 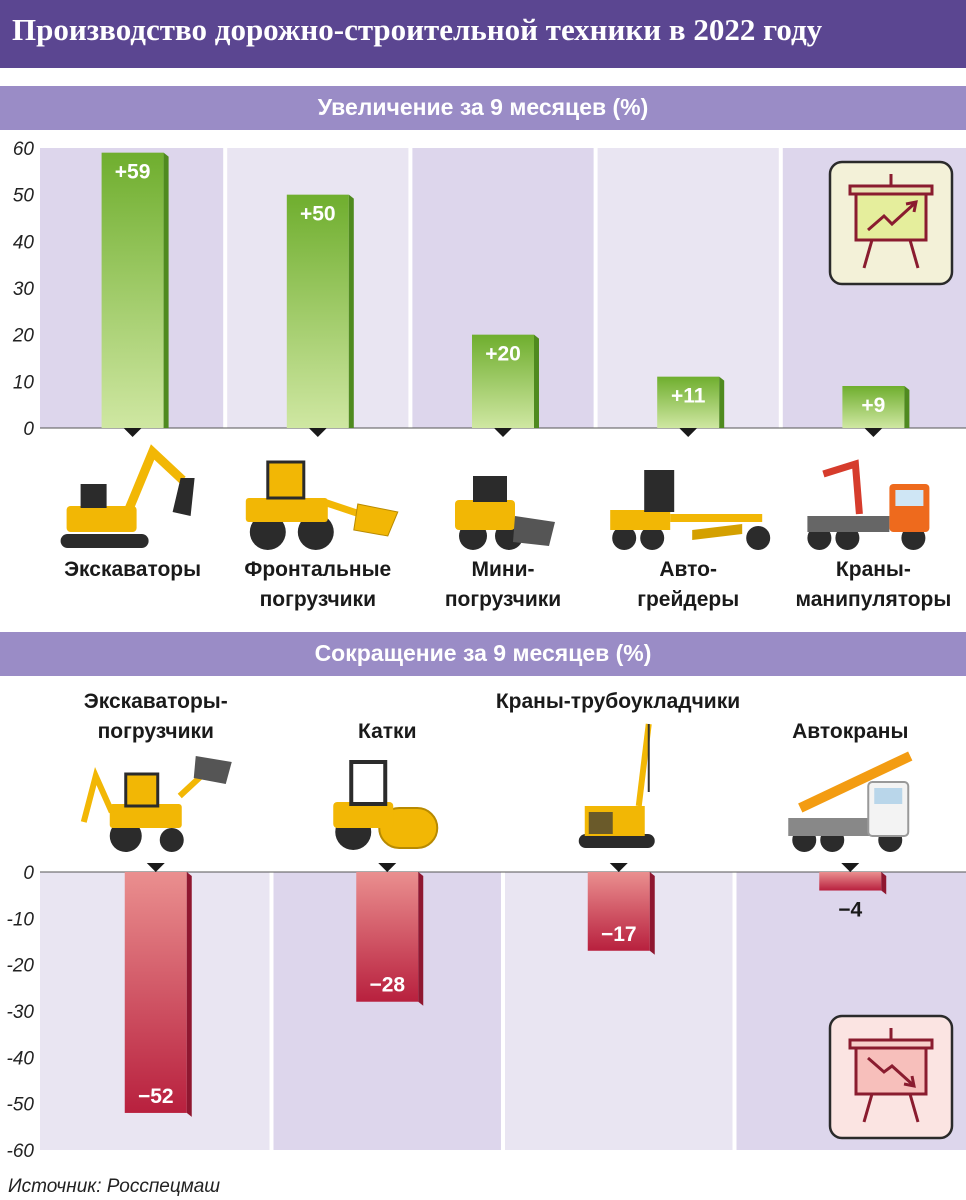 I want to click on y-tick-label: -50, so click(x=21, y=1105).